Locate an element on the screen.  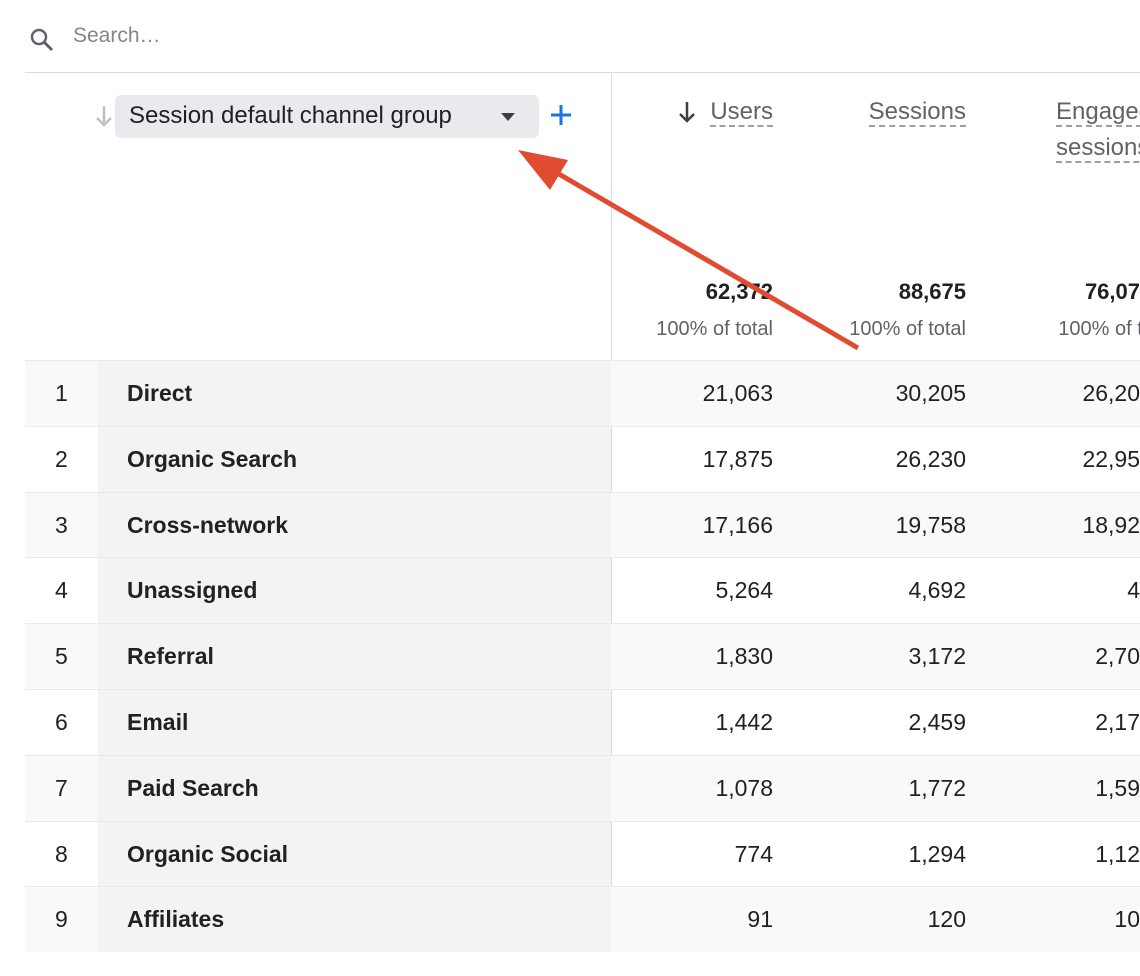
channel-name: Referral is located at coordinates (170, 656).